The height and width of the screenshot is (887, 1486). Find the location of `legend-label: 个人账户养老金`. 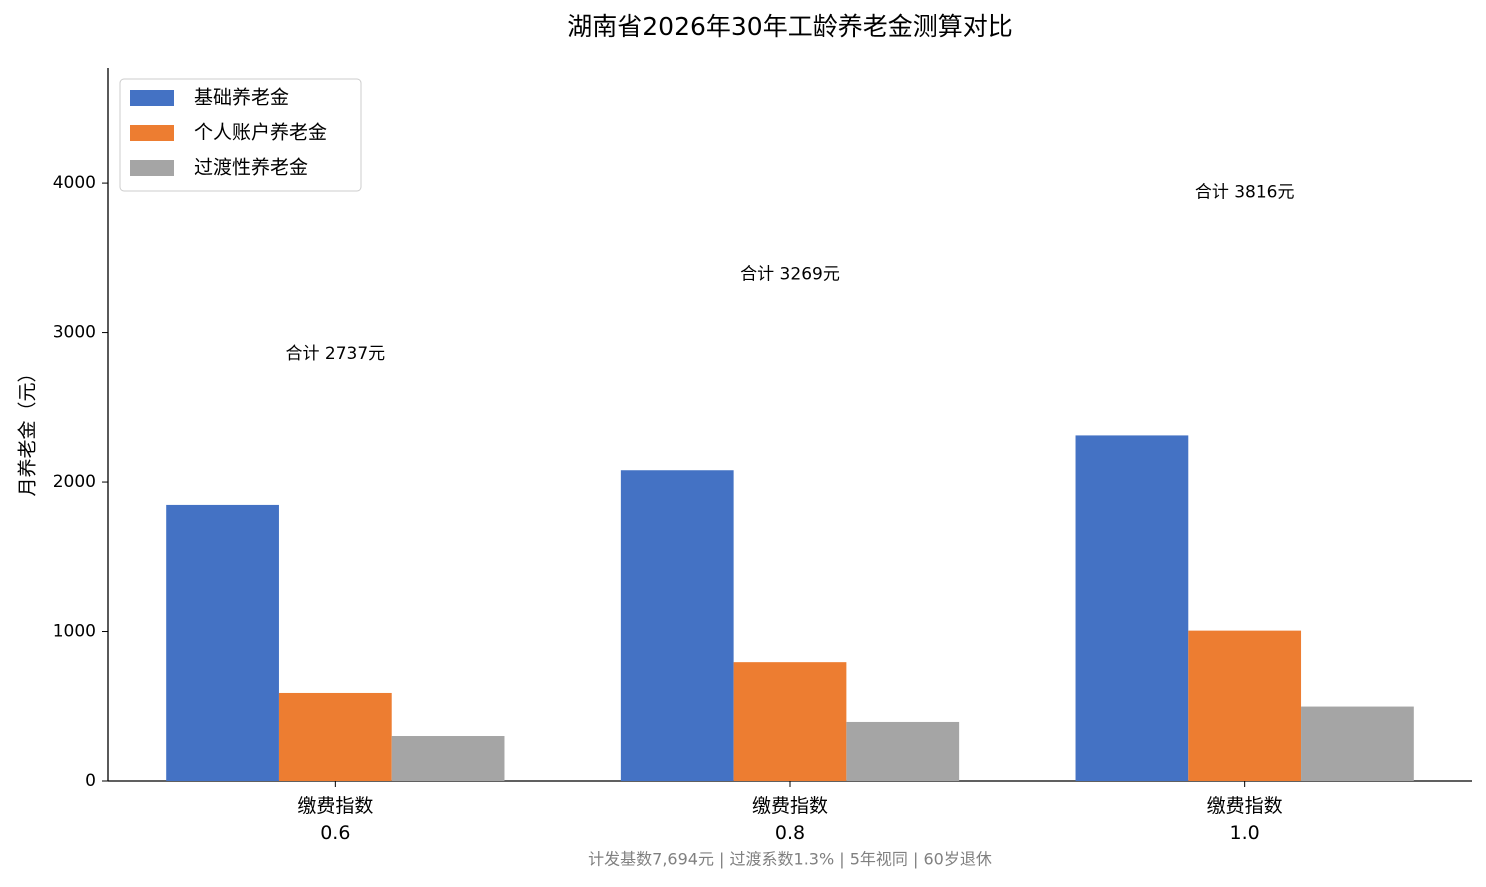

legend-label: 个人账户养老金 is located at coordinates (260, 133).